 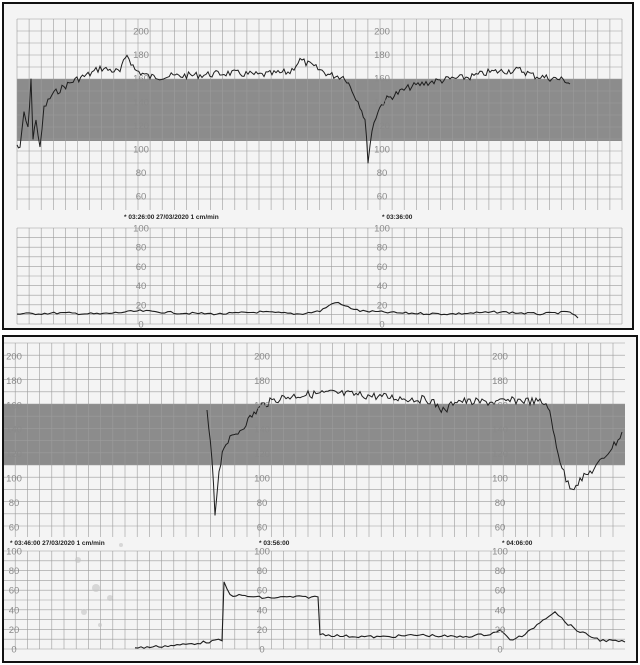 I want to click on time-stamp-mid-1: * 03:36:00, so click(x=397, y=217).